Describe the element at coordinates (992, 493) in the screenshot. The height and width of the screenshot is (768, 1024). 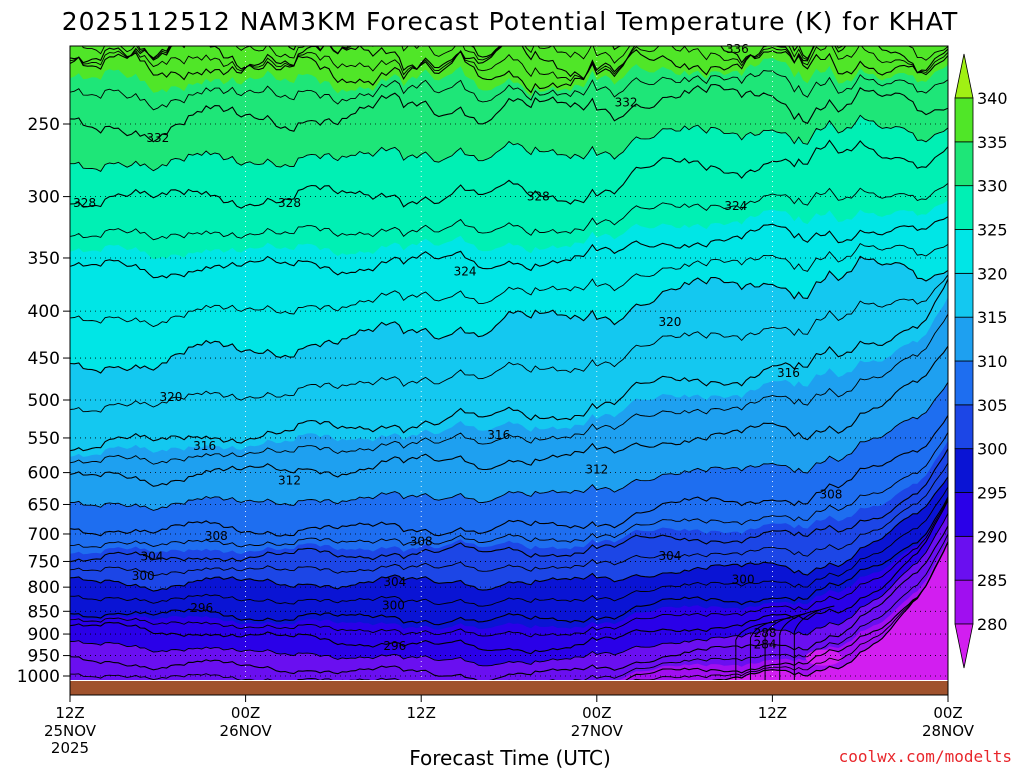
I see `colorbar-label: 295` at that location.